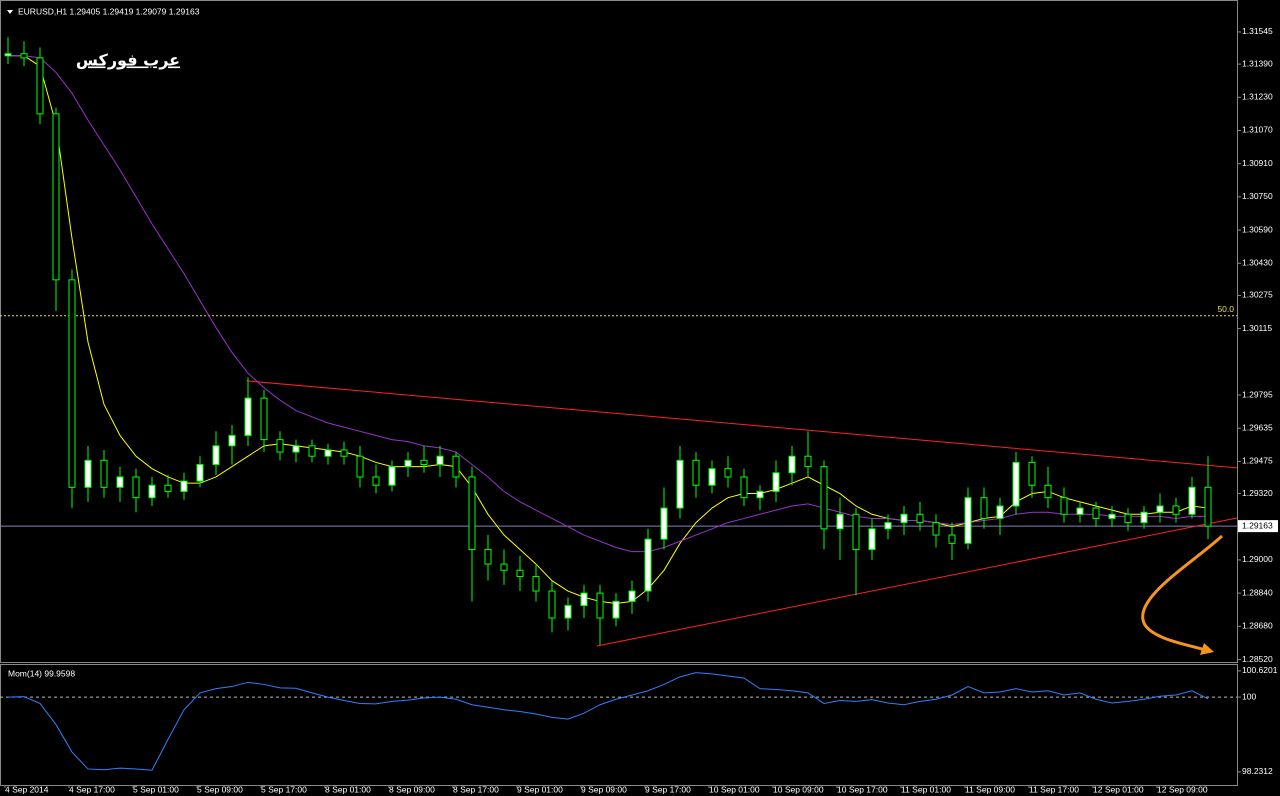 This screenshot has height=796, width=1280. Describe the element at coordinates (476, 789) in the screenshot. I see `x-tick-label: 8 Sep 17:00` at that location.